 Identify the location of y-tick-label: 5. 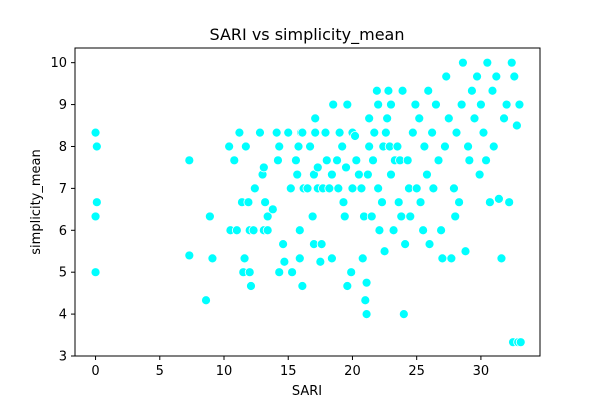
(63, 273).